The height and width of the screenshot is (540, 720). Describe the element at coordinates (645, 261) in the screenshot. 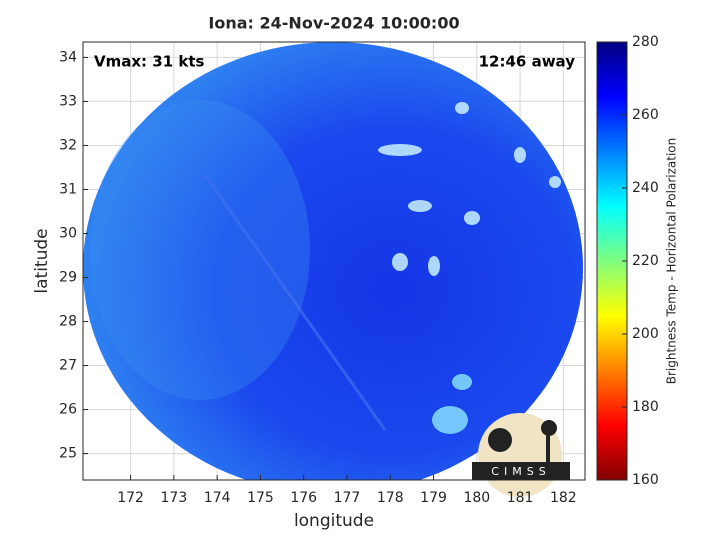

I see `colorbar-tick-label: 220` at that location.